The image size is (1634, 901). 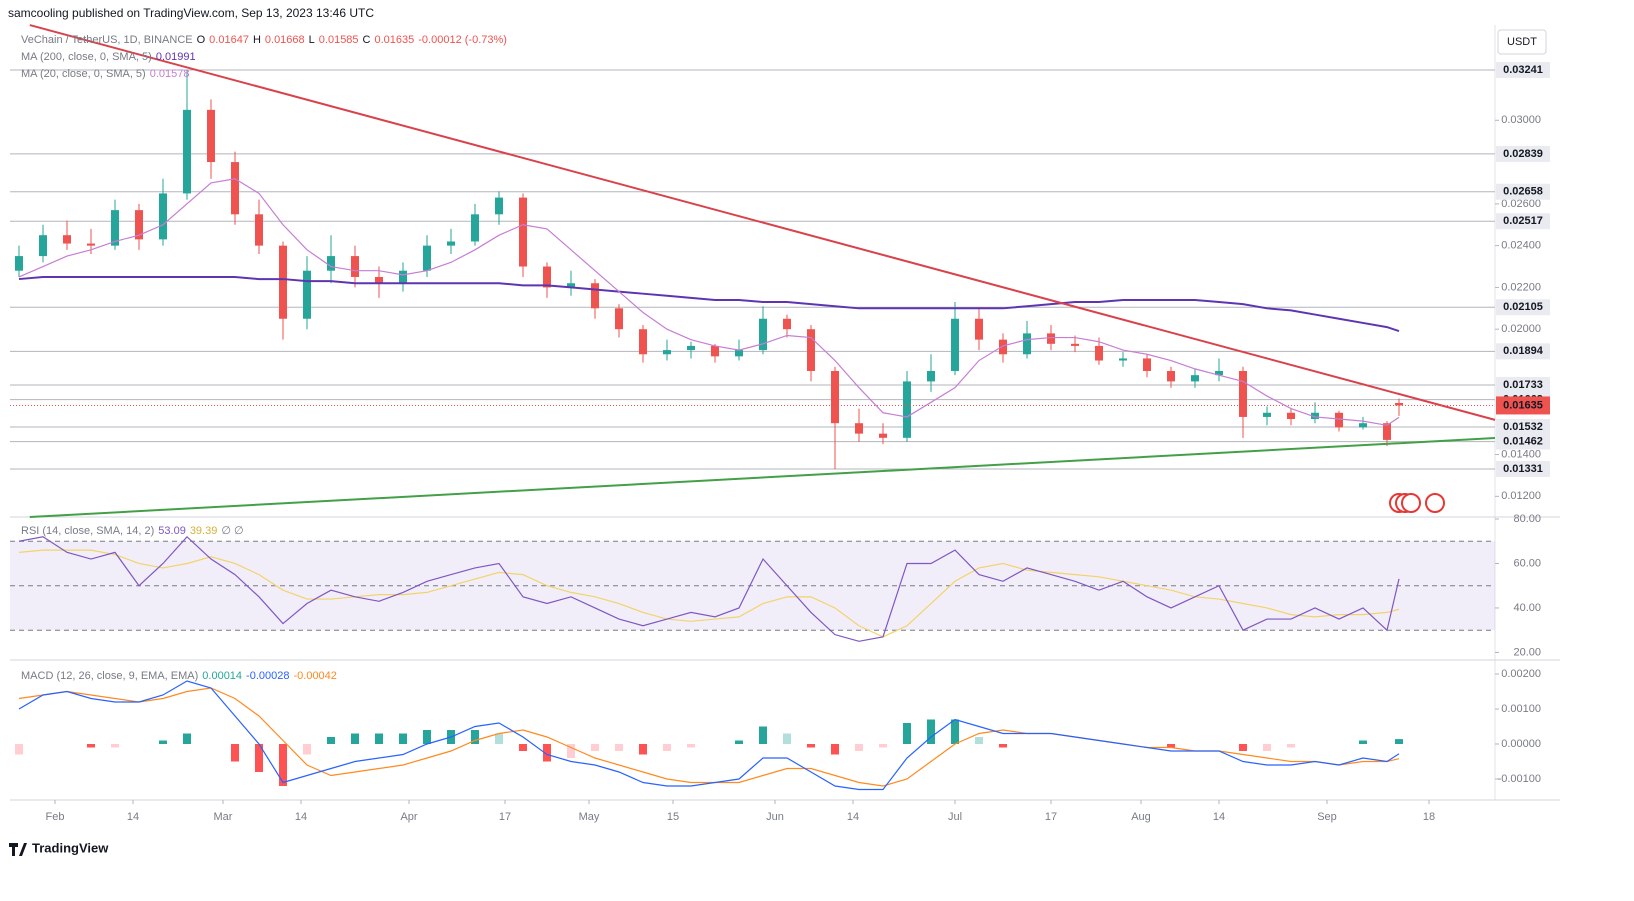 What do you see at coordinates (709, 735) in the screenshot?
I see `indicator-line` at bounding box center [709, 735].